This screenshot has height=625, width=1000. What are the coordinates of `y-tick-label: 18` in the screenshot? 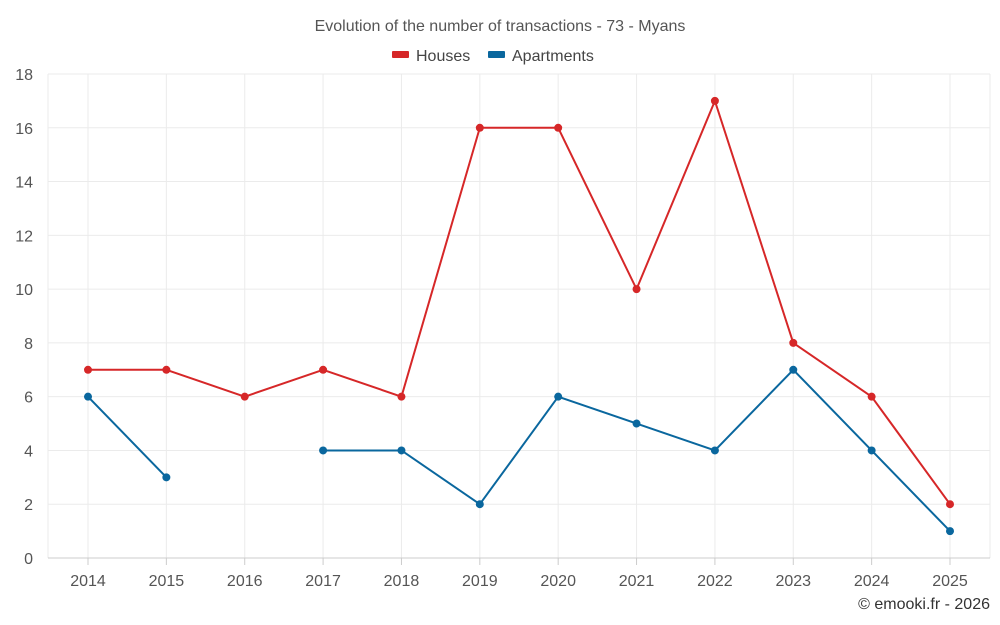 It's located at (24, 75).